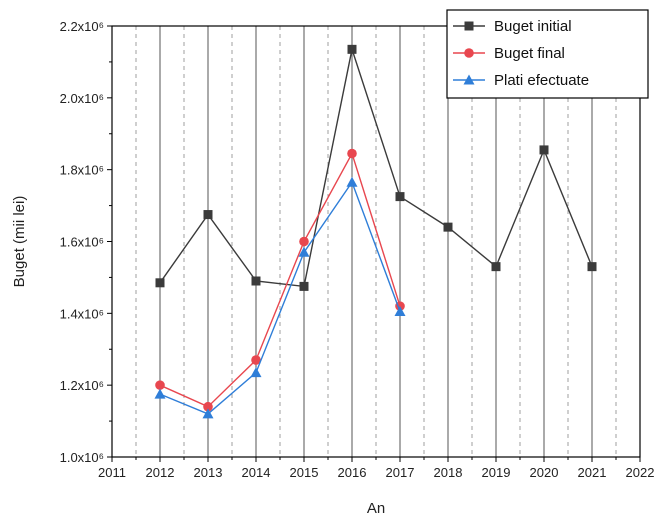 The height and width of the screenshot is (521, 666). Describe the element at coordinates (640, 472) in the screenshot. I see `x-tick-label: 2022` at that location.